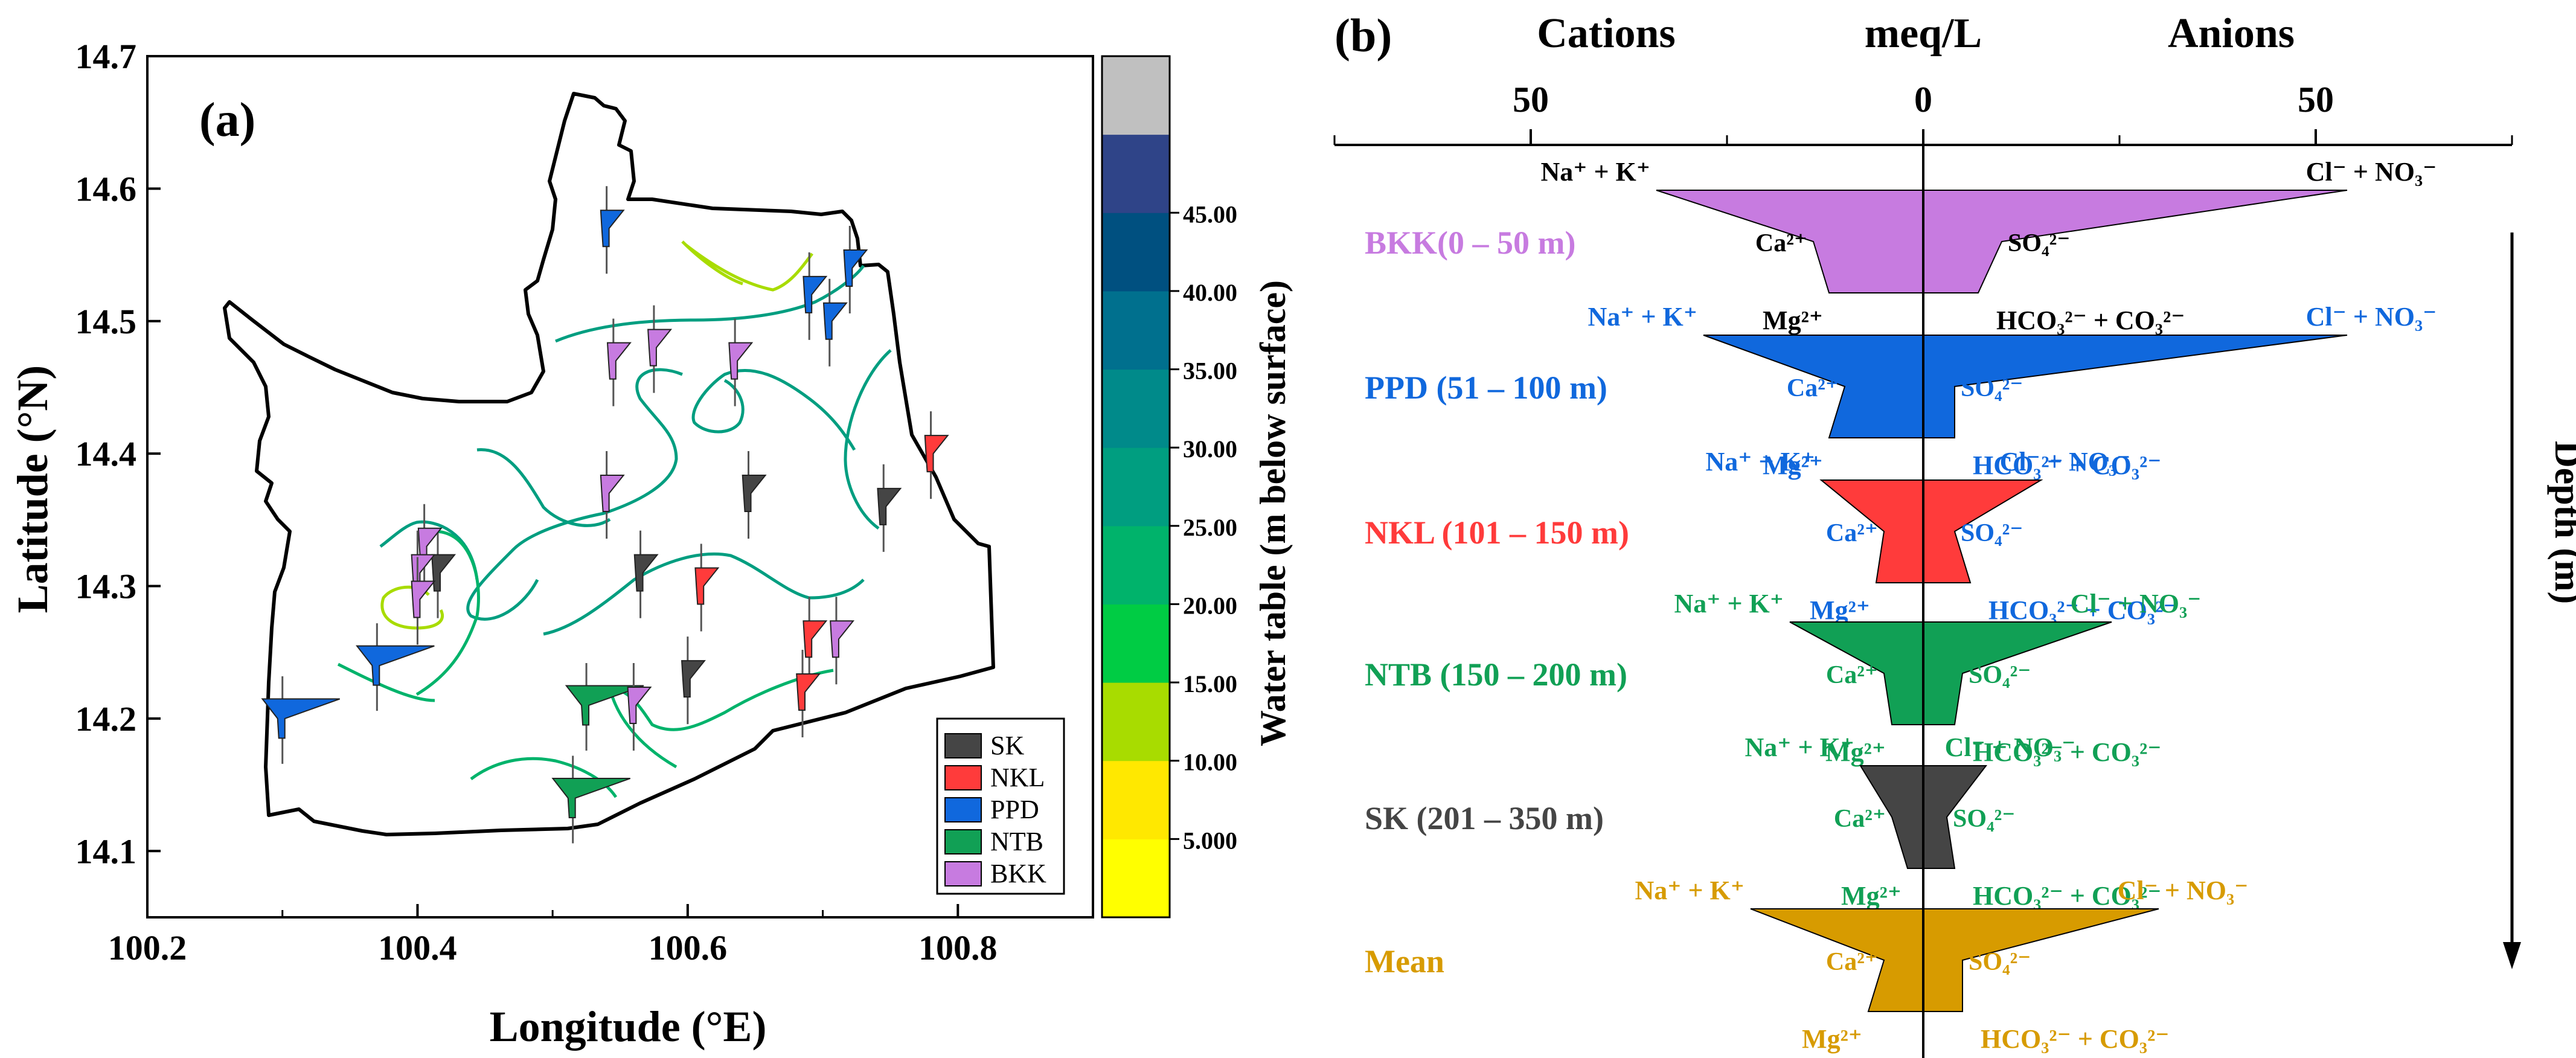  I want to click on colorbar-tick-label: 45.00, so click(1210, 214).